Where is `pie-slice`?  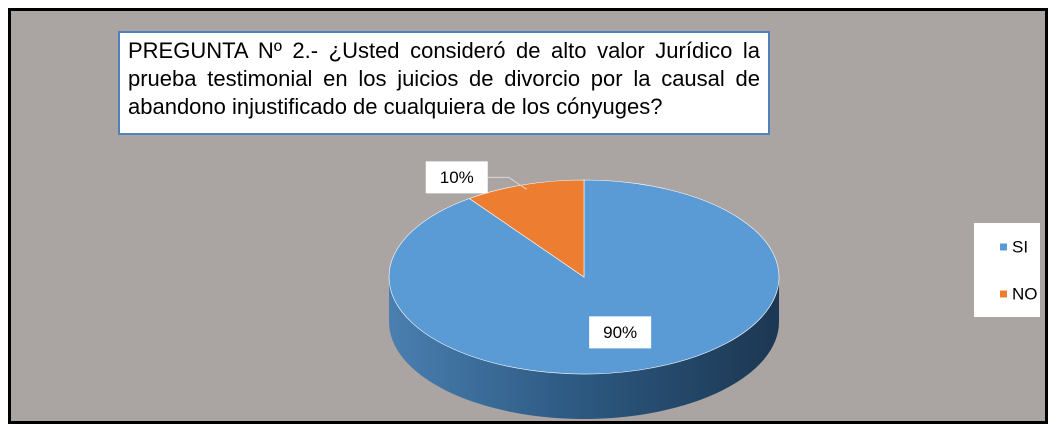
pie-slice is located at coordinates (526, 228).